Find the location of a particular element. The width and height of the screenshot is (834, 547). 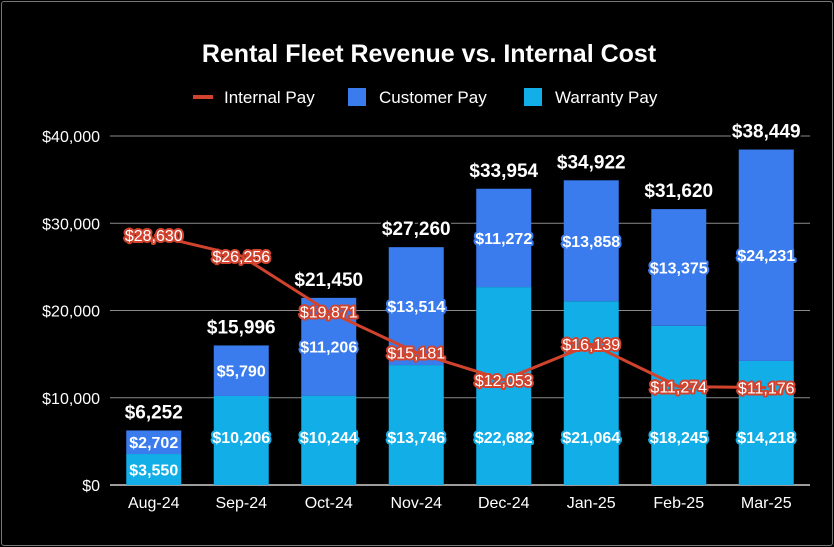

y-axis: $0 $10,000 $20,000 $30,000 $40,000 is located at coordinates (71, 312).